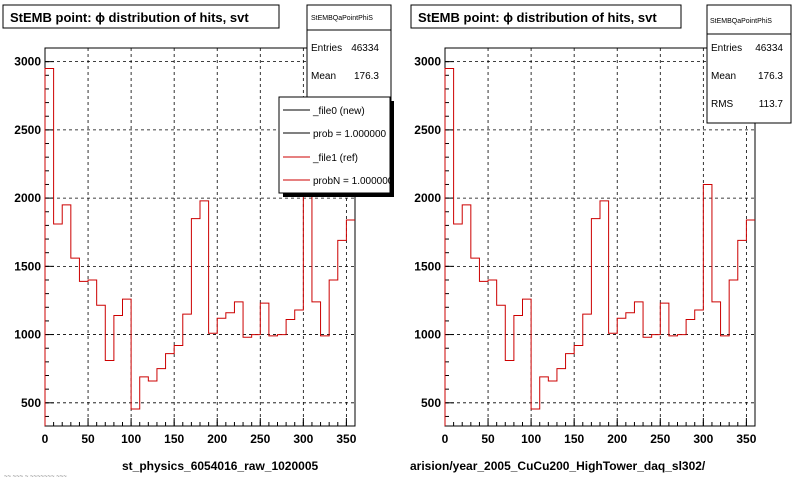 The width and height of the screenshot is (800, 480). I want to click on stats-rms-value: 113.7, so click(771, 104).